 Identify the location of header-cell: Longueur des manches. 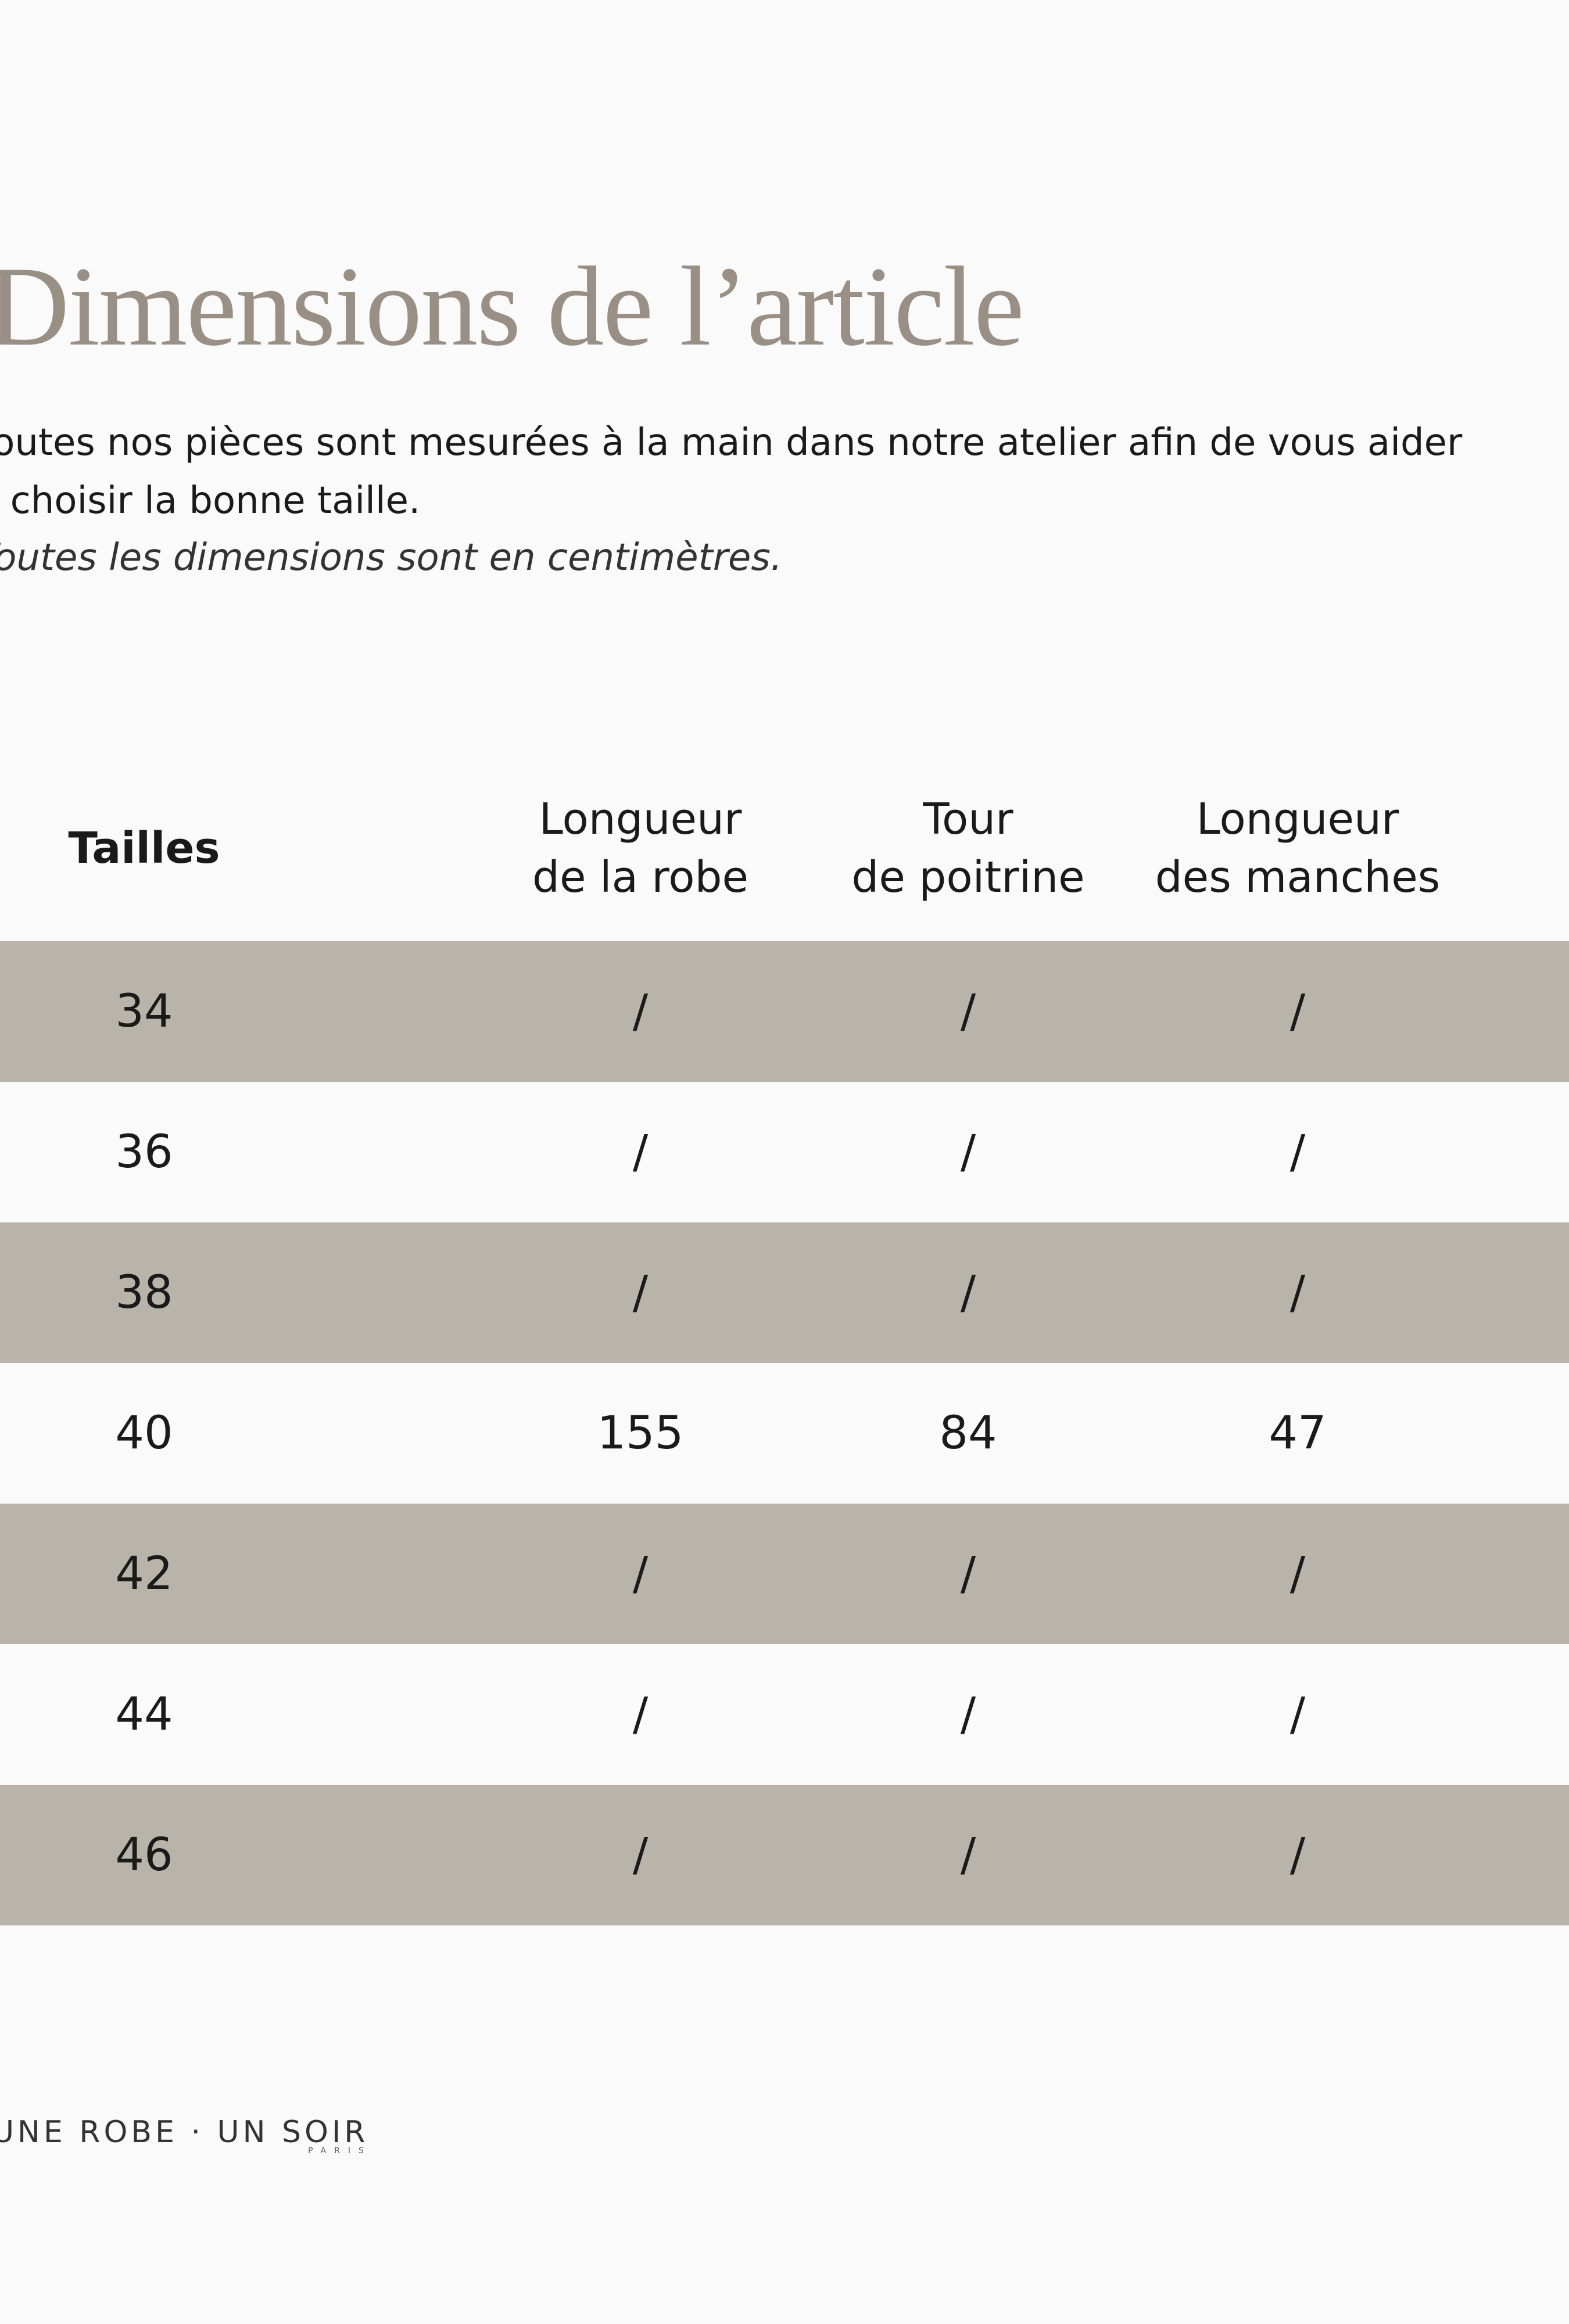
(1298, 848).